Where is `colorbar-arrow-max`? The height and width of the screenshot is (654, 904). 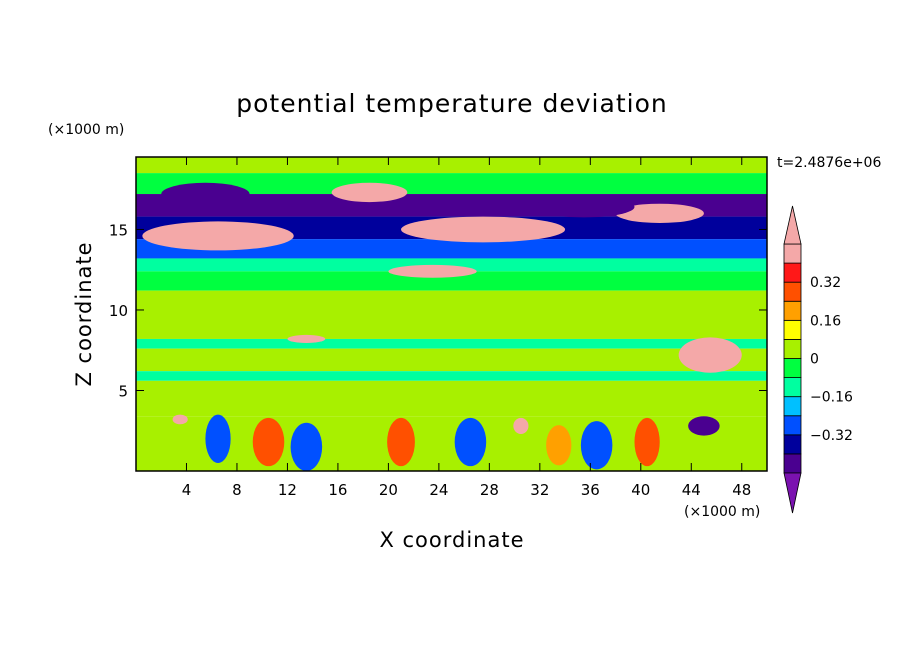
colorbar-arrow-max is located at coordinates (792, 225).